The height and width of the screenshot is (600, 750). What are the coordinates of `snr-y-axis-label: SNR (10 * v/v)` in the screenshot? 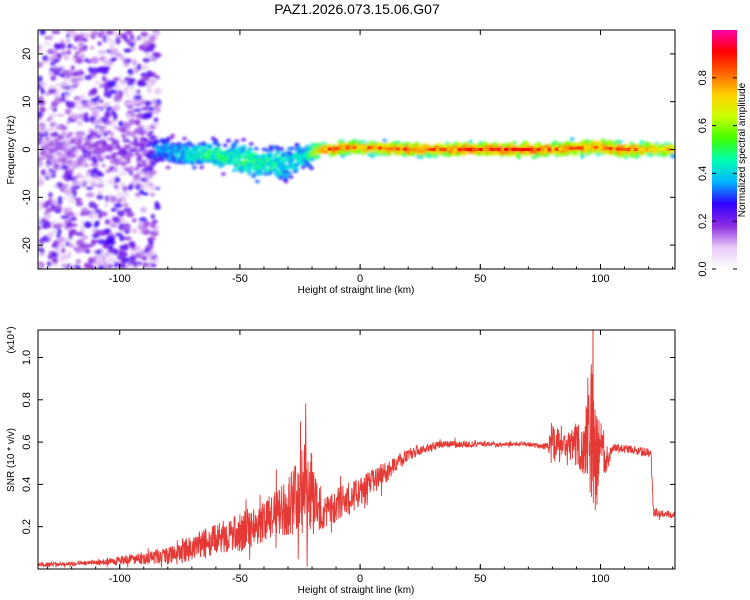 It's located at (11, 460).